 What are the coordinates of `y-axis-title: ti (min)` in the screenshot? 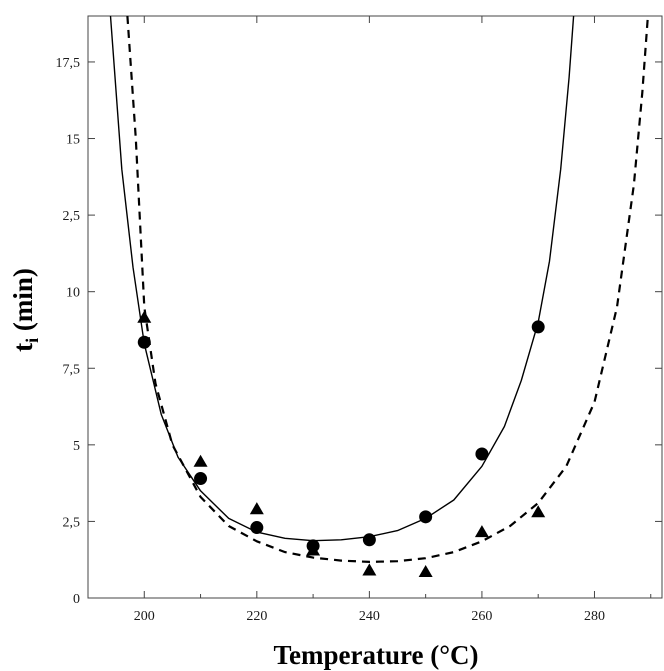 It's located at (25, 310).